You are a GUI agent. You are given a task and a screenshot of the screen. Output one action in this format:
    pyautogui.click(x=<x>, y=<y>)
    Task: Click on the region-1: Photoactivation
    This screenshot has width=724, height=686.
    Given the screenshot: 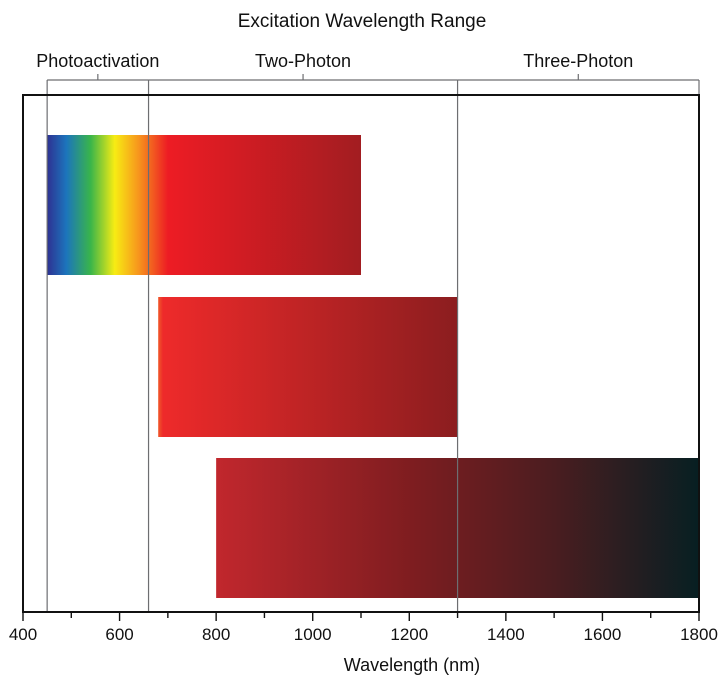 What is the action you would take?
    pyautogui.click(x=97, y=66)
    